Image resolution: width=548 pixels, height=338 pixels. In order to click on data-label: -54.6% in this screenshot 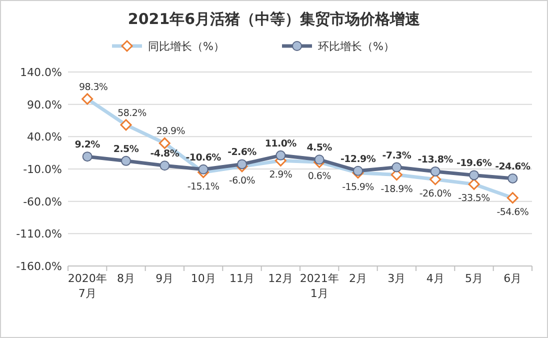, I will do `click(512, 212)`.